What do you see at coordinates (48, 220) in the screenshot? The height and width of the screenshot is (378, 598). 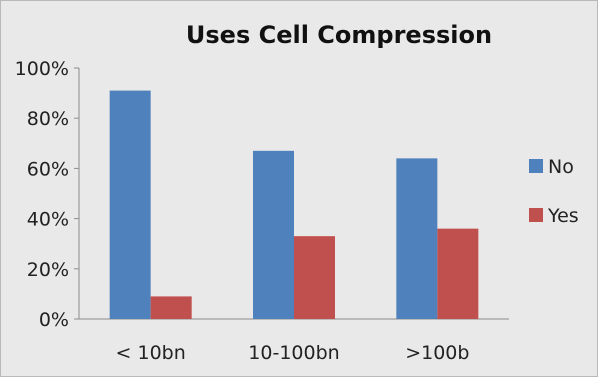 I see `y-tick-label: 40%` at bounding box center [48, 220].